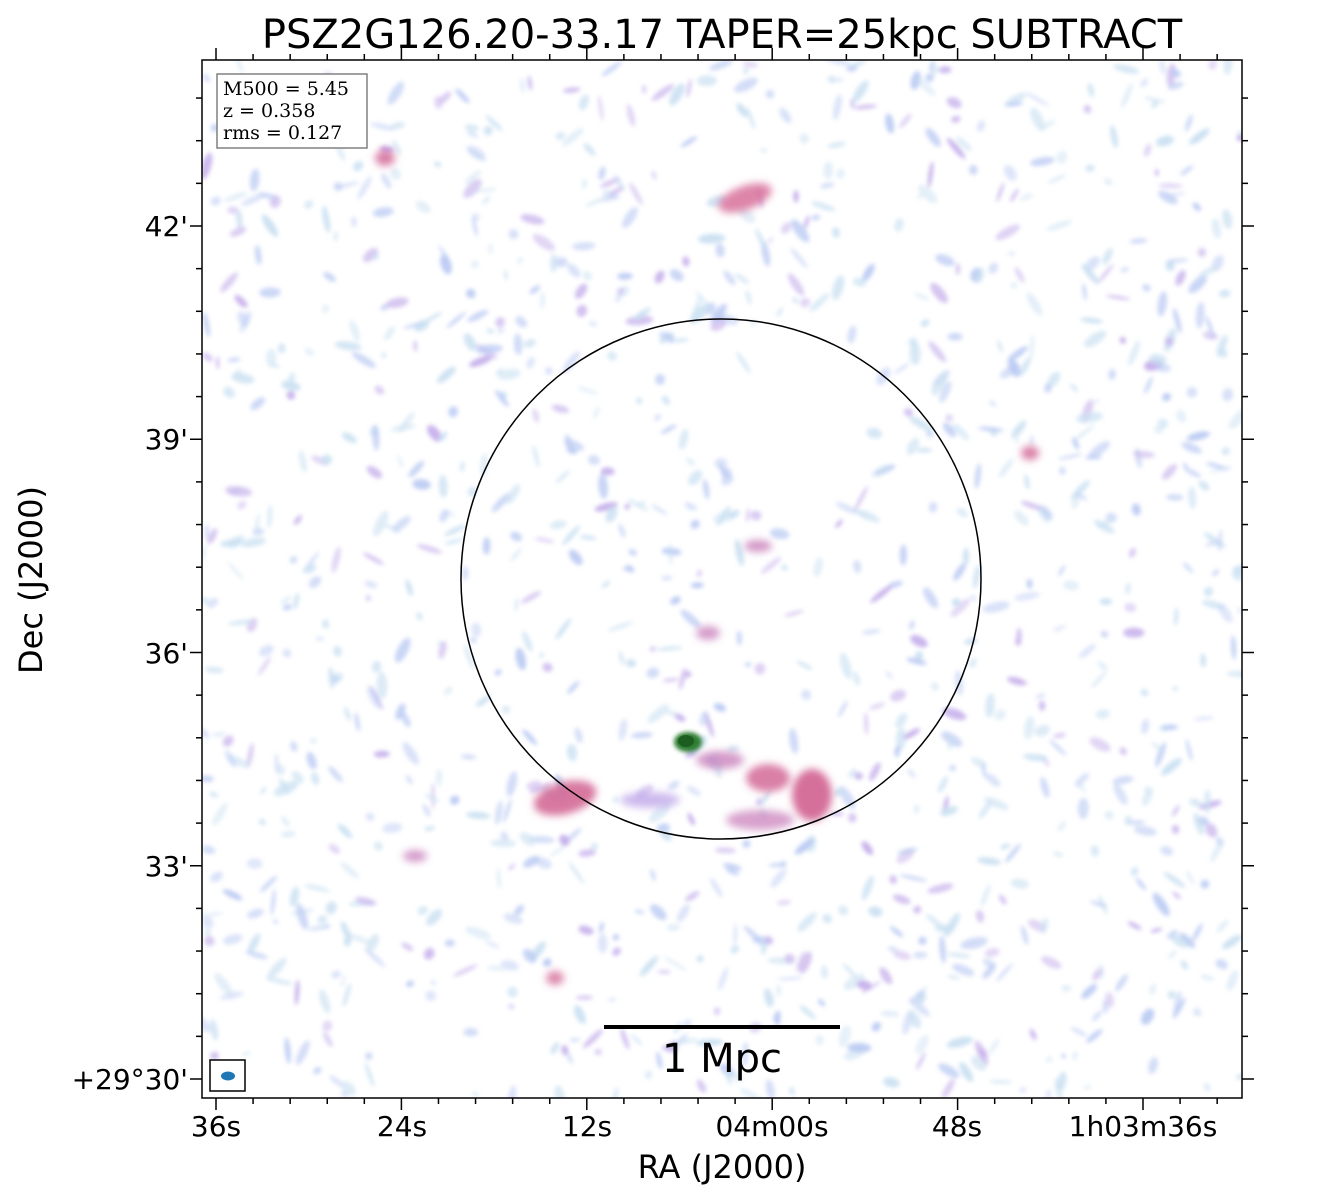 Image resolution: width=1321 pixels, height=1200 pixels. Describe the element at coordinates (1143, 1126) in the screenshot. I see `x-tick-label: 1h03m36s` at that location.